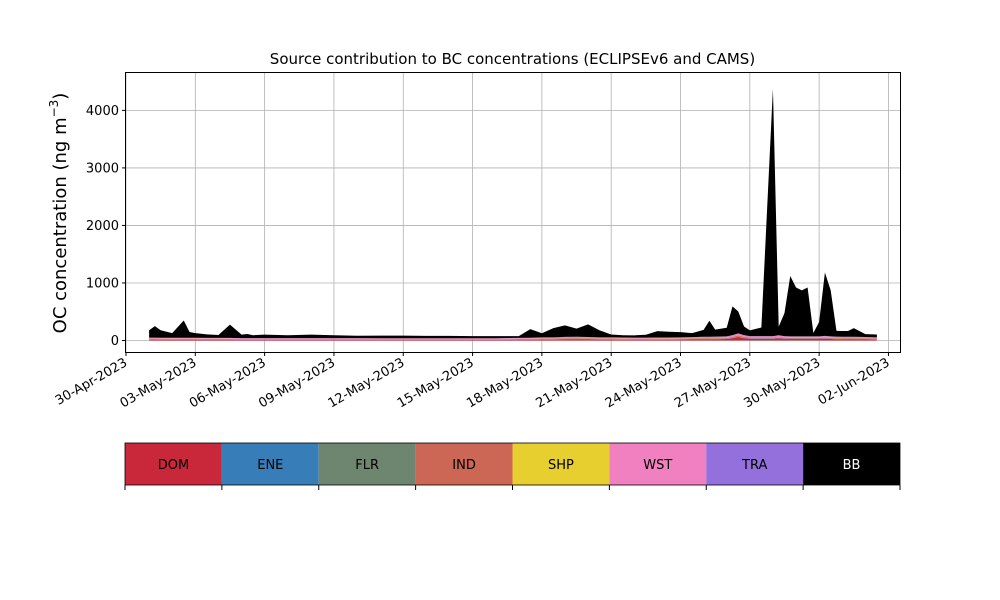 The height and width of the screenshot is (600, 1000). I want to click on legend-swatch-dom, so click(173, 464).